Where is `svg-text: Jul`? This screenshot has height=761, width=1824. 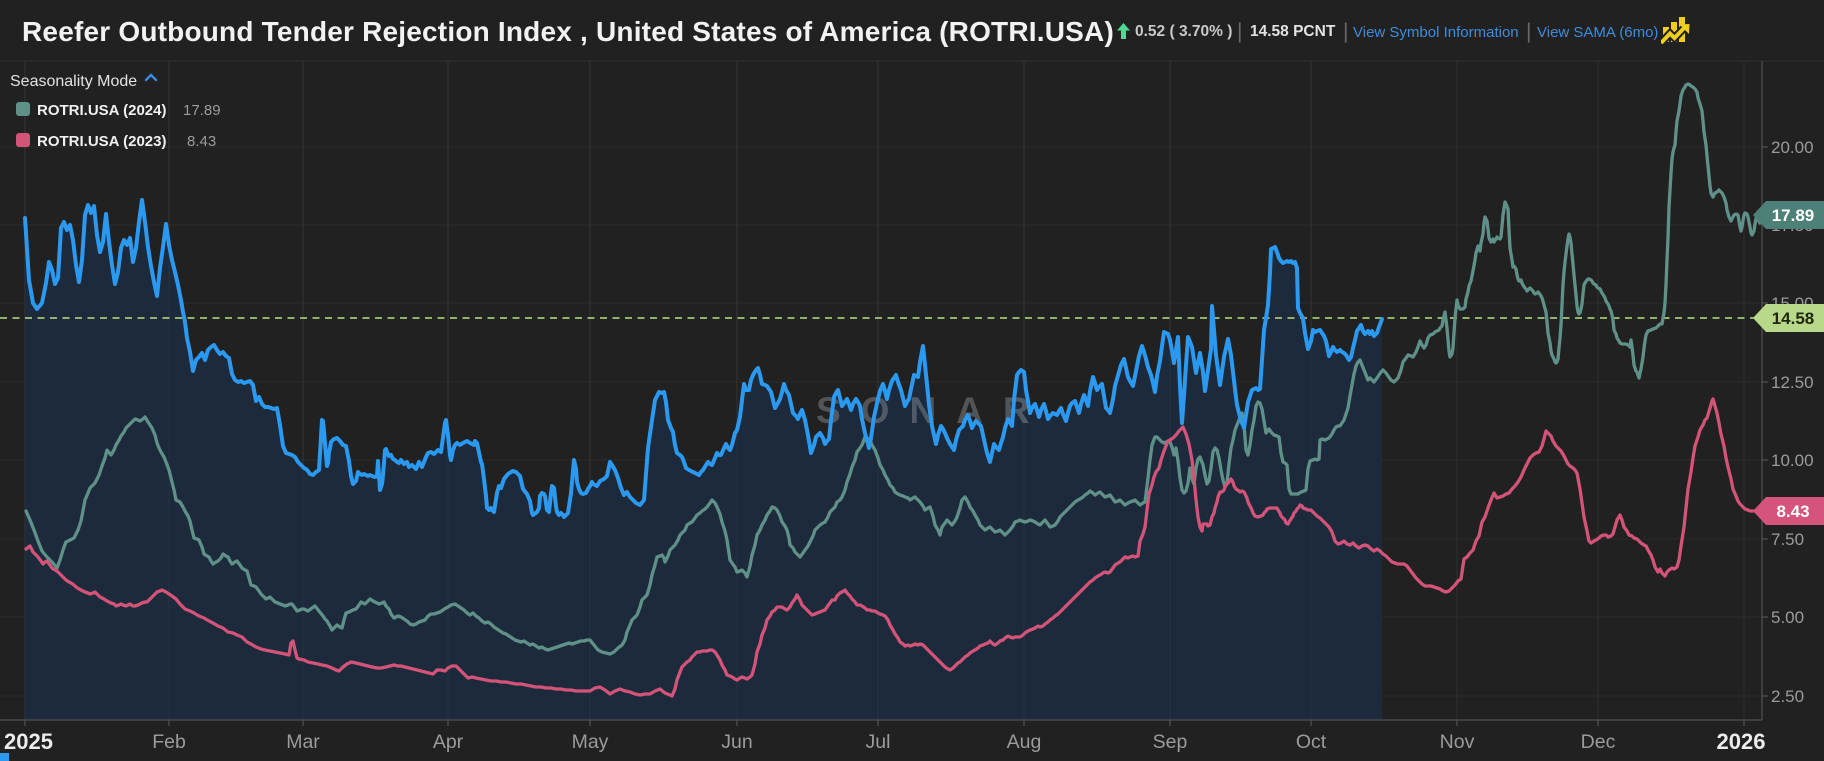
svg-text: Jul is located at coordinates (878, 742).